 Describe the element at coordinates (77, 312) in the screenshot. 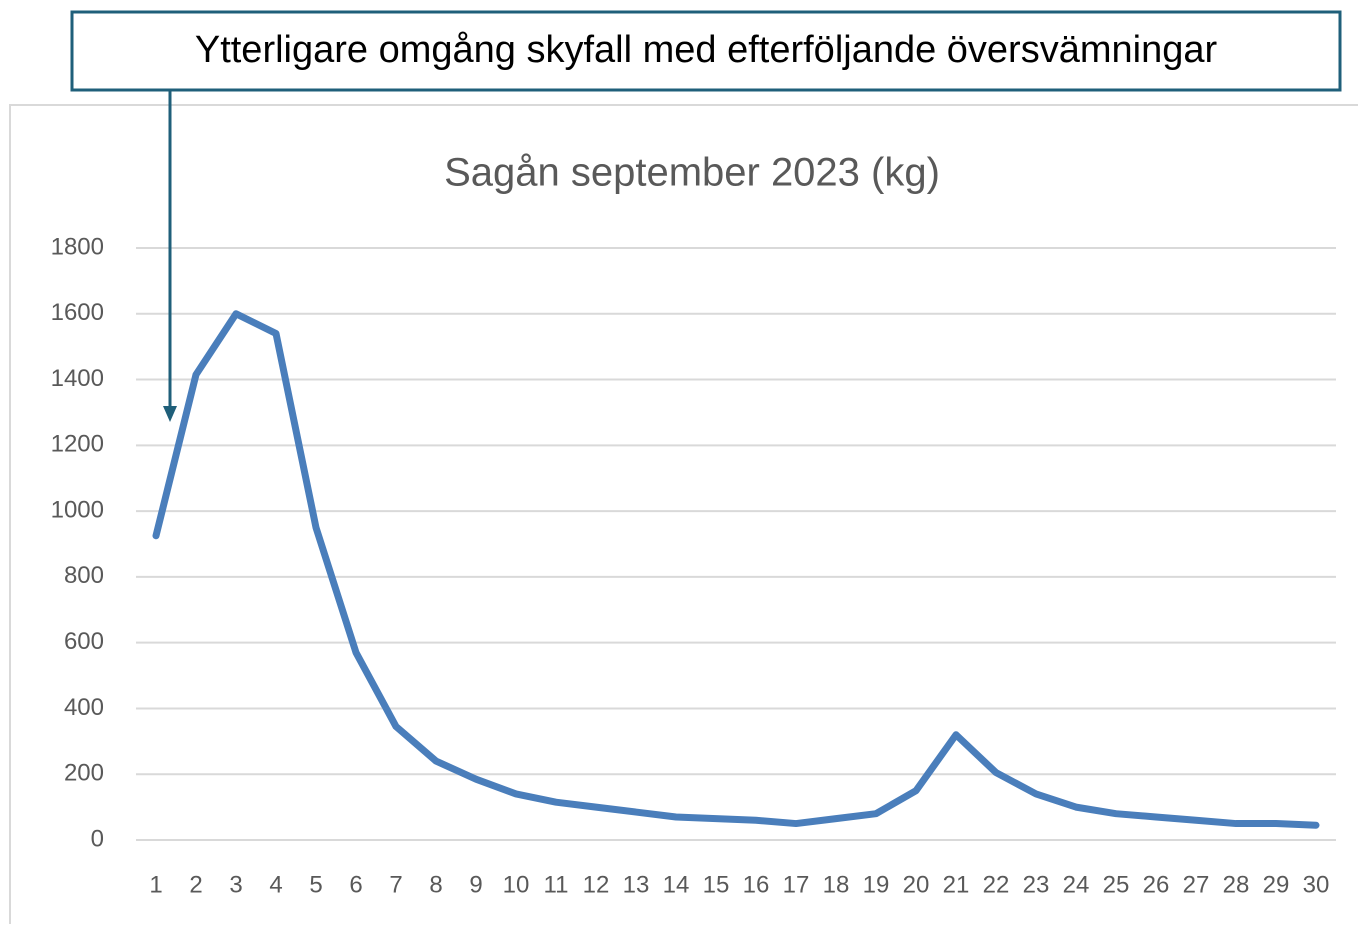

I see `y-tick-label: 1600` at that location.